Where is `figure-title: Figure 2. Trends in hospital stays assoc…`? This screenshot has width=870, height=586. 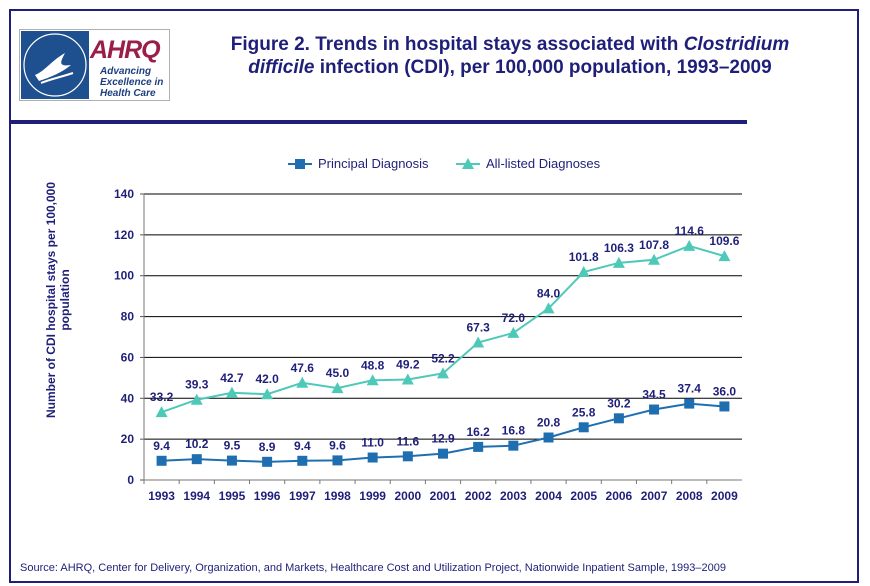 figure-title: Figure 2. Trends in hospital stays assoc… is located at coordinates (510, 56).